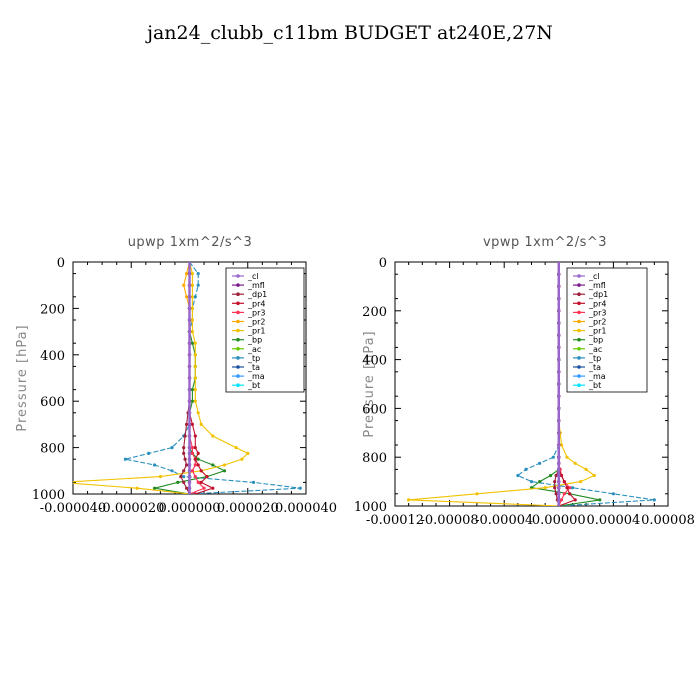 The image size is (700, 700). I want to click on legend-label: _ma, so click(256, 376).